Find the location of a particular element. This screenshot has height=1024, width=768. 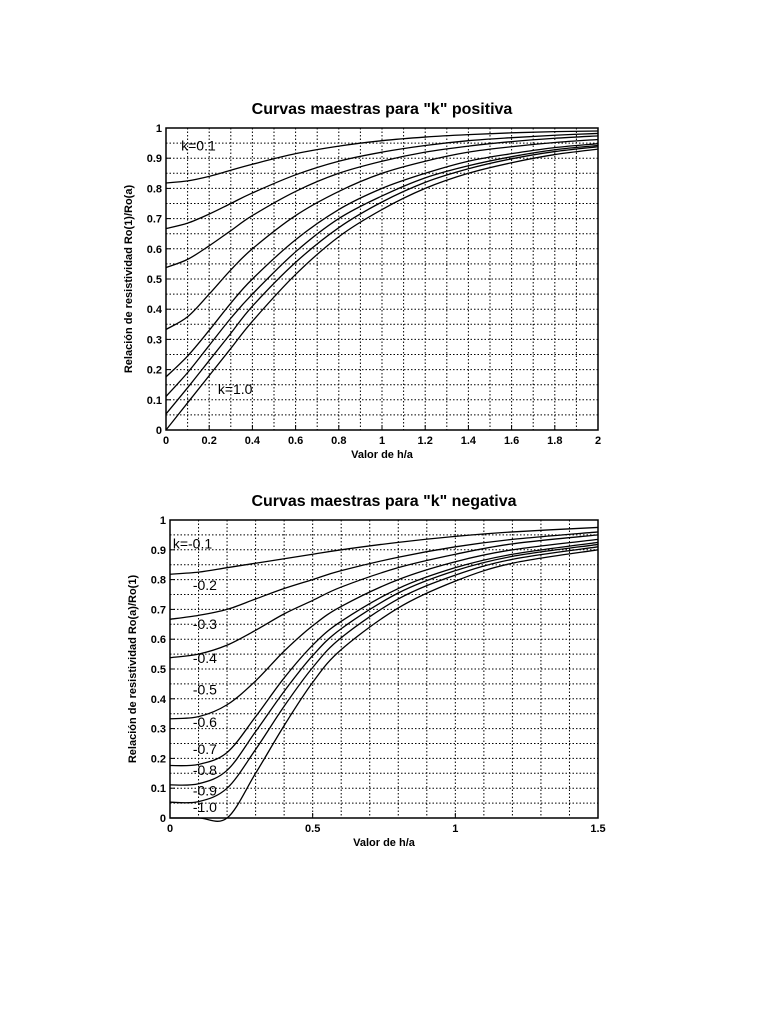

curve-annotation: -0.6 is located at coordinates (205, 722).